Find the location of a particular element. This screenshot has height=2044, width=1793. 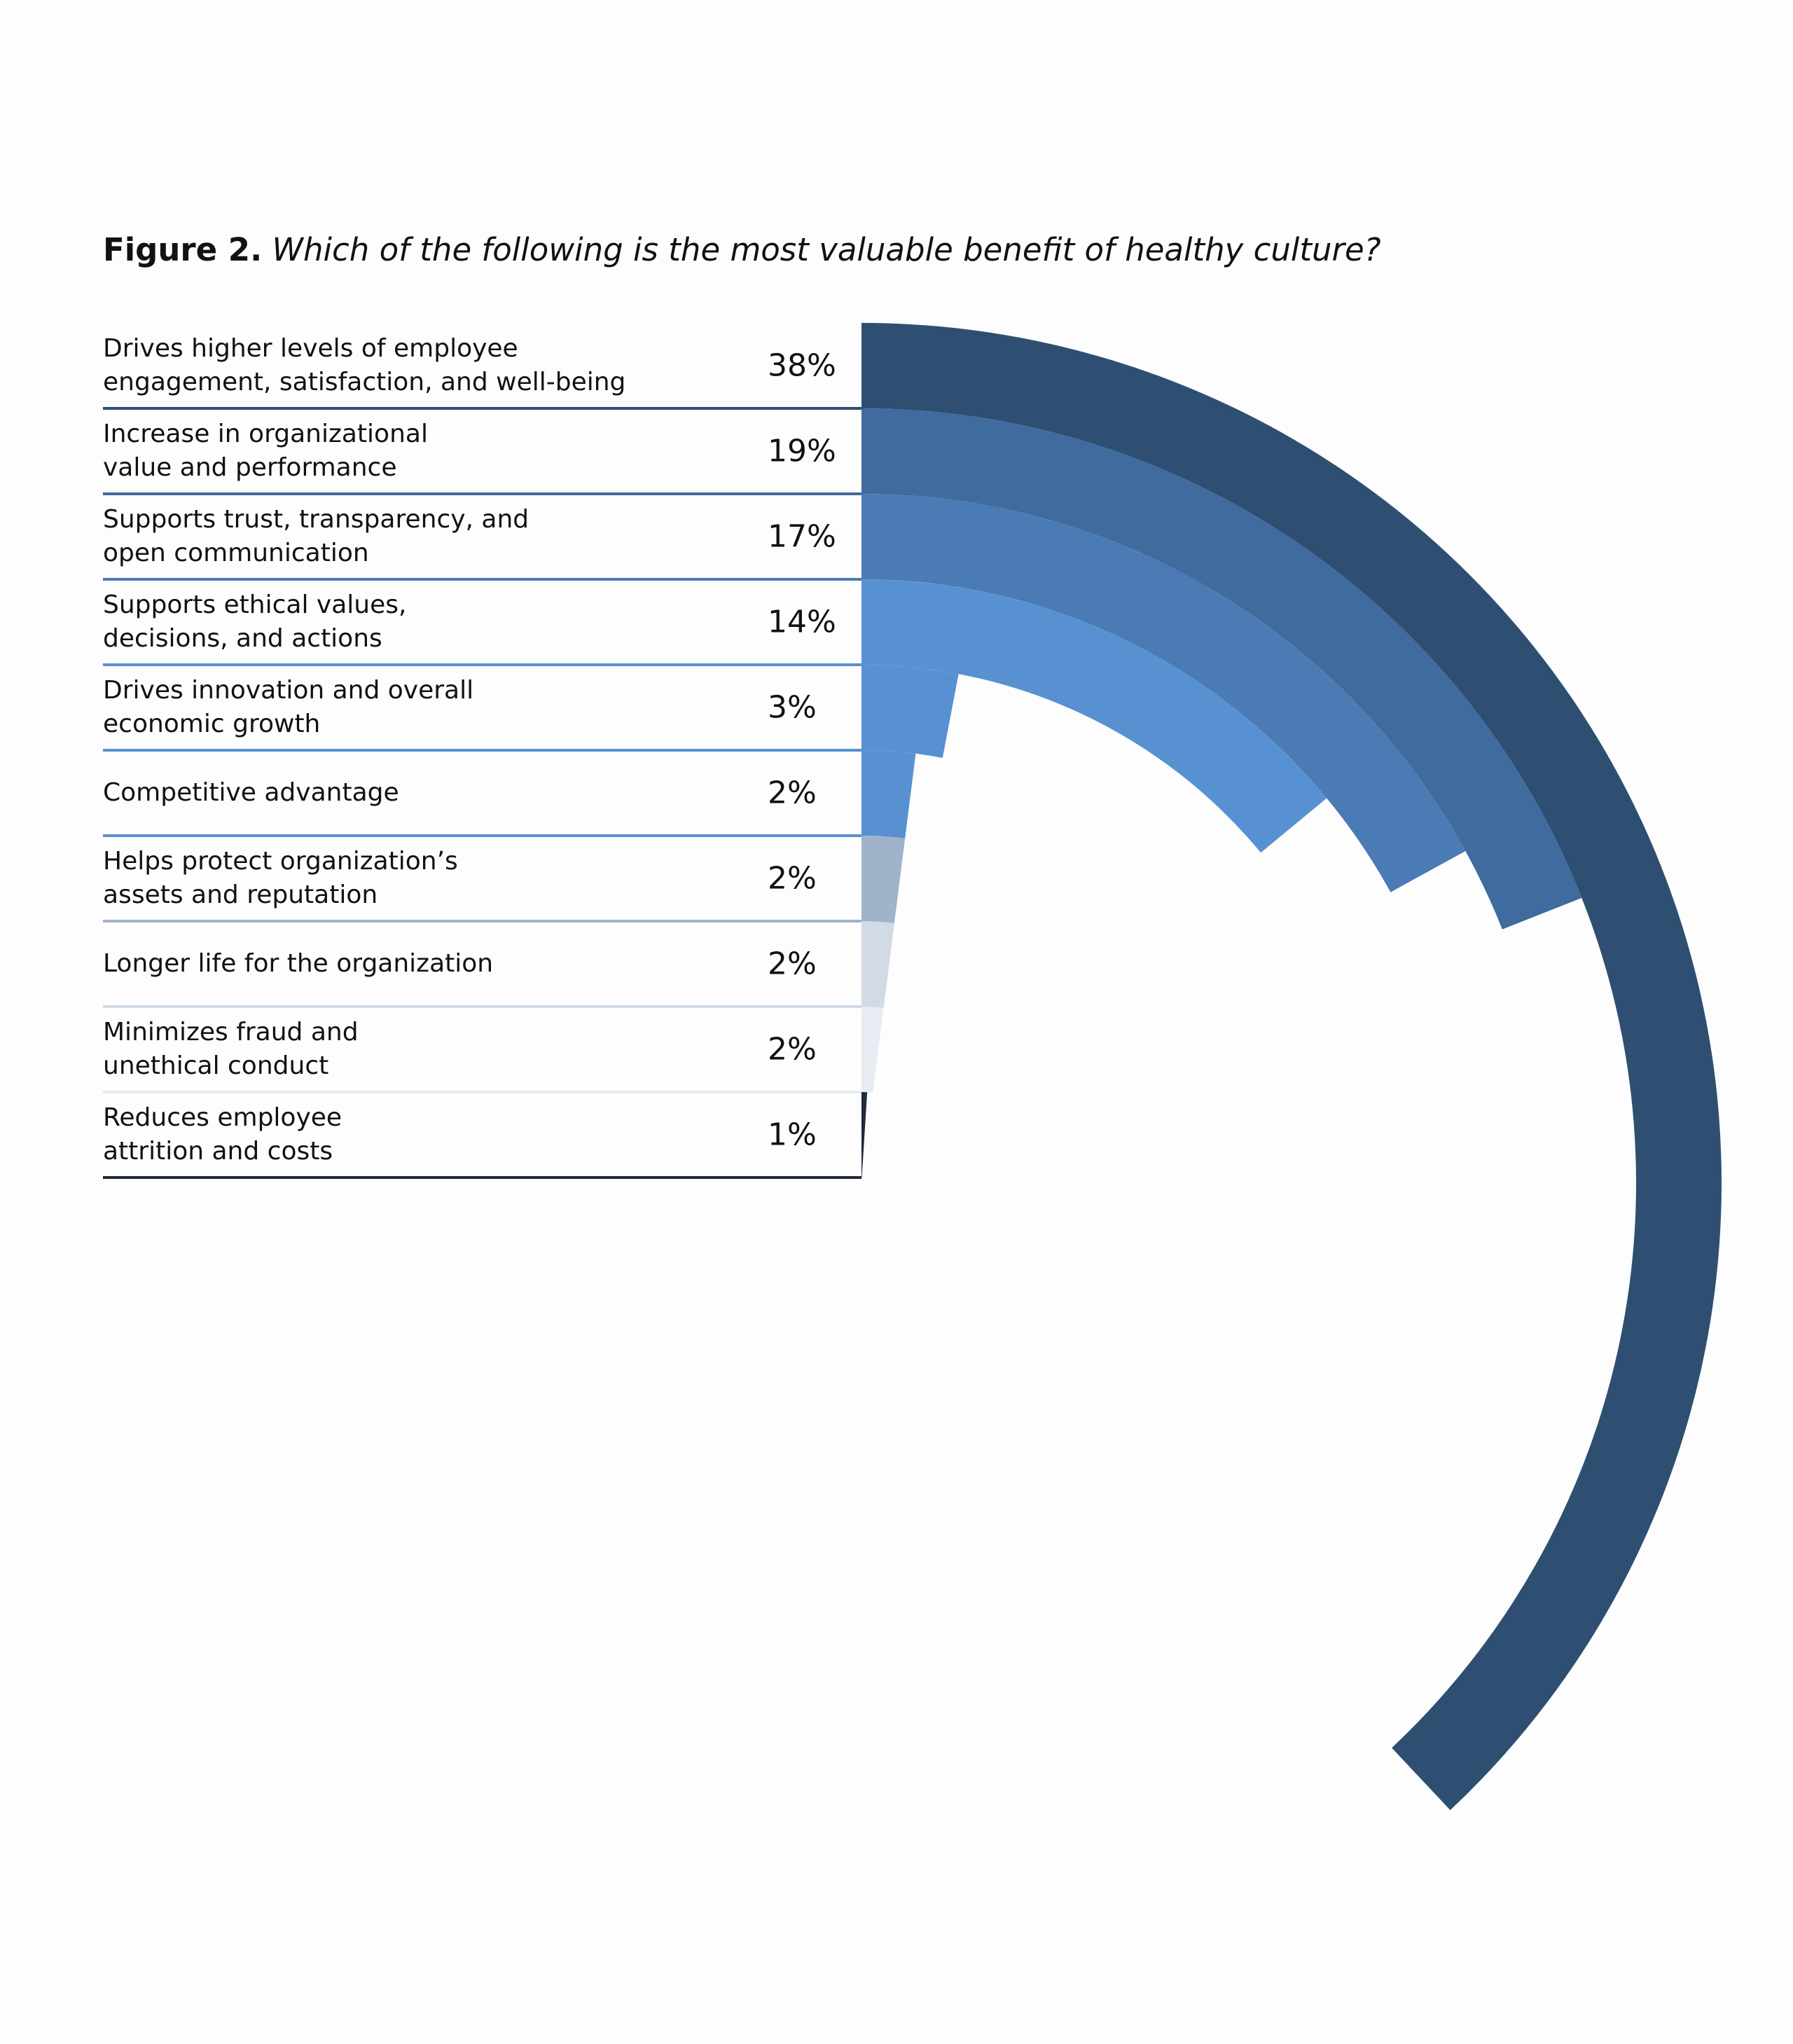

value-label: 14% is located at coordinates (802, 622).